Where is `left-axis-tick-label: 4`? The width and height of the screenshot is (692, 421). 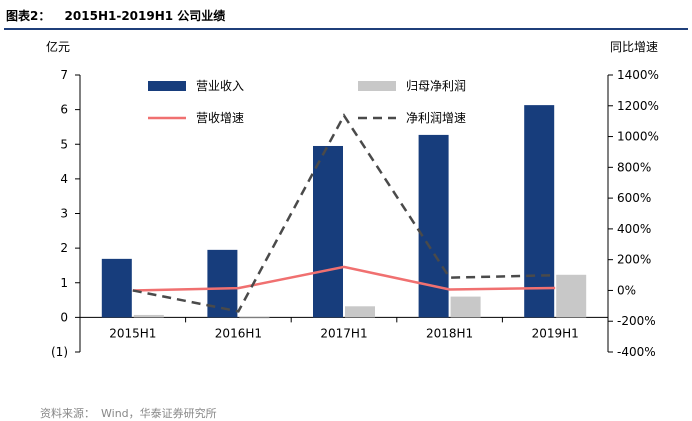 left-axis-tick-label: 4 is located at coordinates (64, 179).